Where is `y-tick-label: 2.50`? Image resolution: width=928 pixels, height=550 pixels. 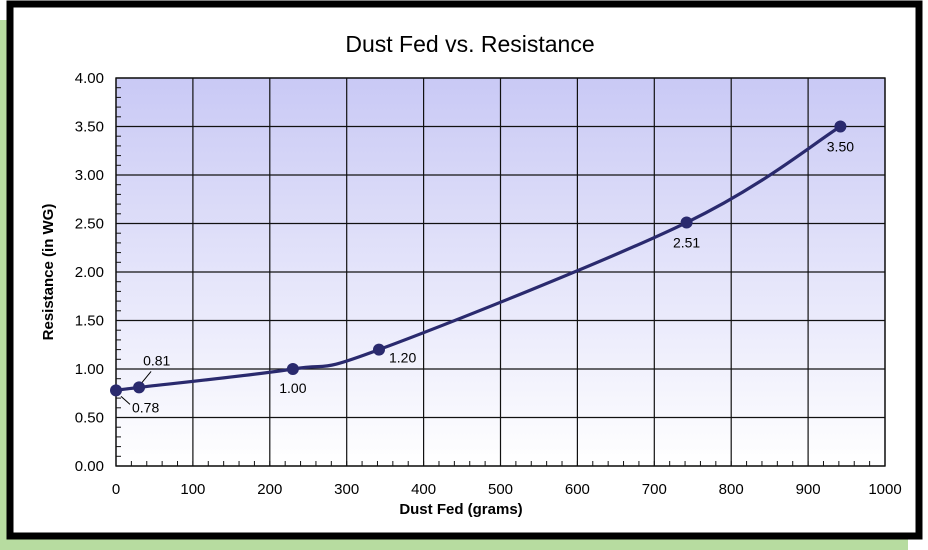 y-tick-label: 2.50 is located at coordinates (89, 224).